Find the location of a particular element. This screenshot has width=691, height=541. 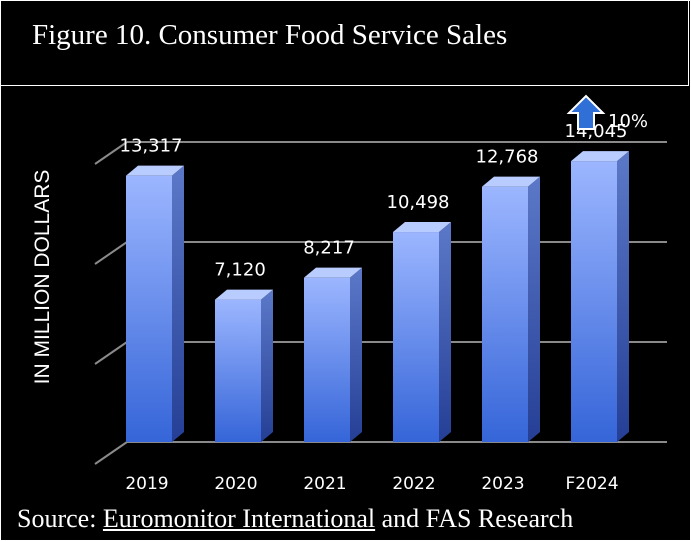

x-axis-ticks: 2019 2020 2021 2022 2023 F2024 is located at coordinates (371, 484).